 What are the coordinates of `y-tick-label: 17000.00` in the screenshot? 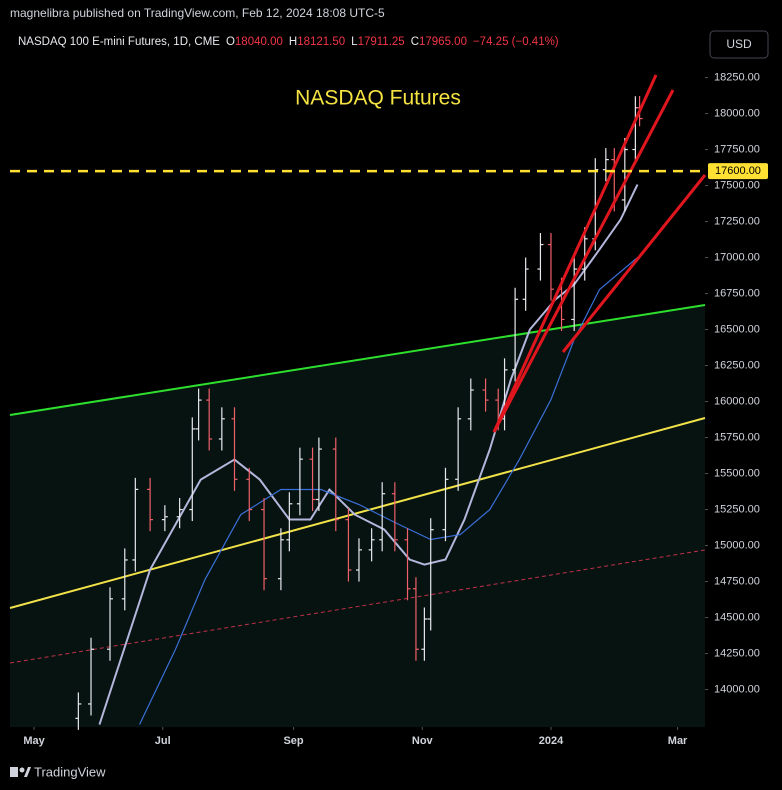 It's located at (737, 257).